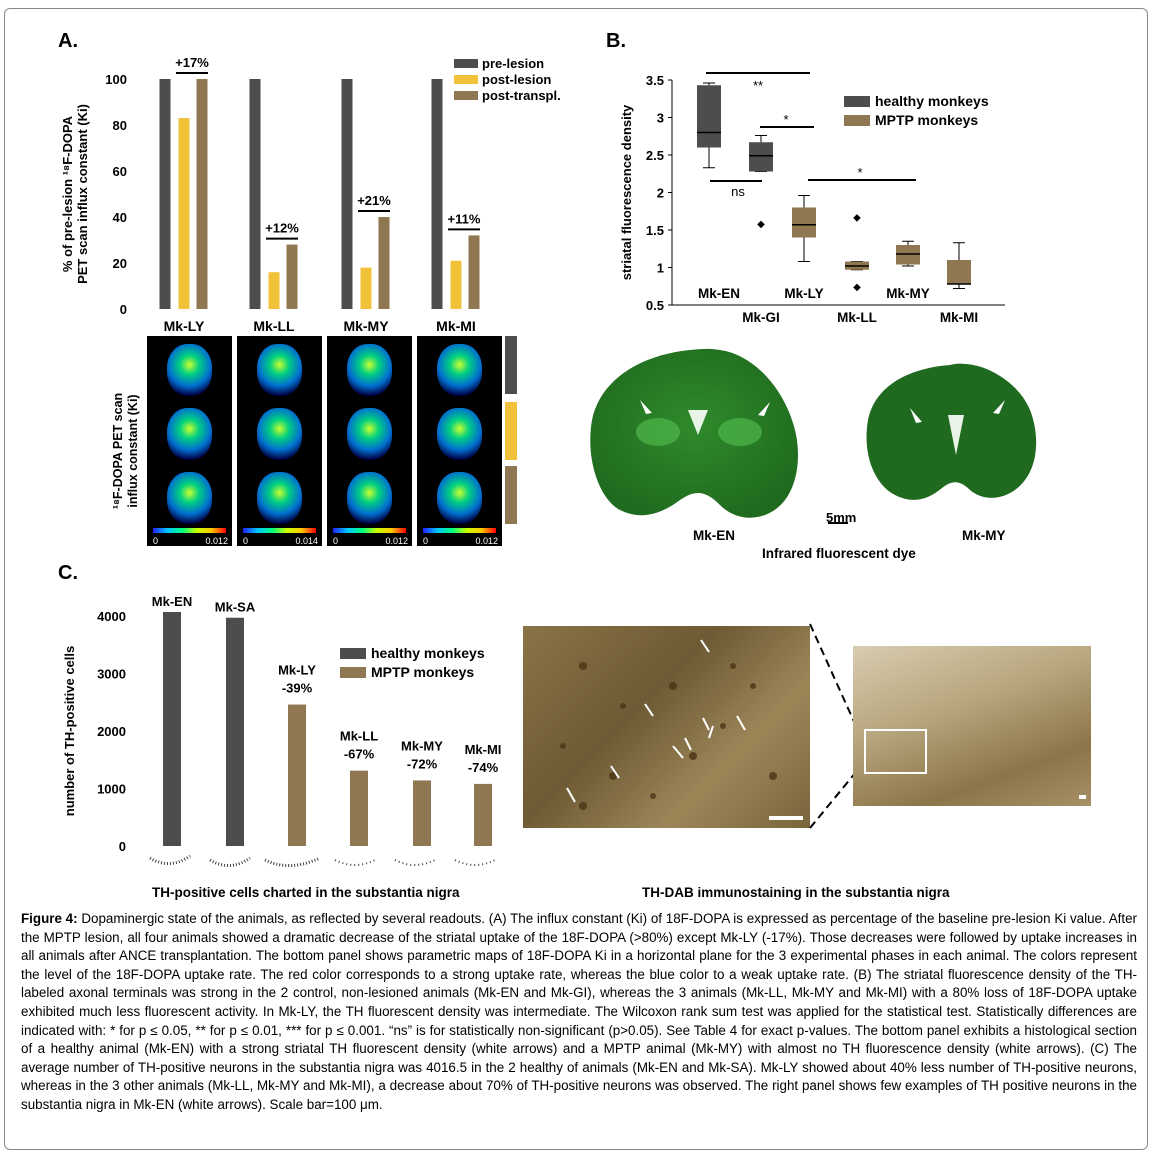  What do you see at coordinates (274, 326) in the screenshot?
I see `a-xtick-label: Mk-LL` at bounding box center [274, 326].